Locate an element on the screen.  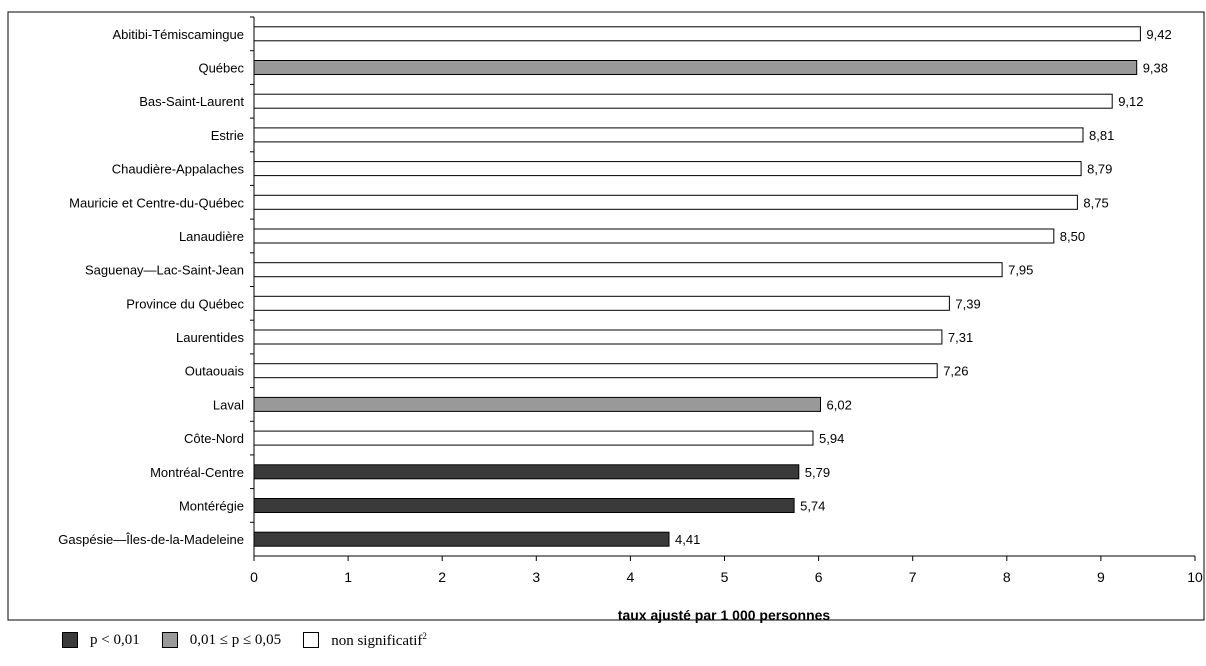
category-label: Côte-Nord is located at coordinates (214, 438).